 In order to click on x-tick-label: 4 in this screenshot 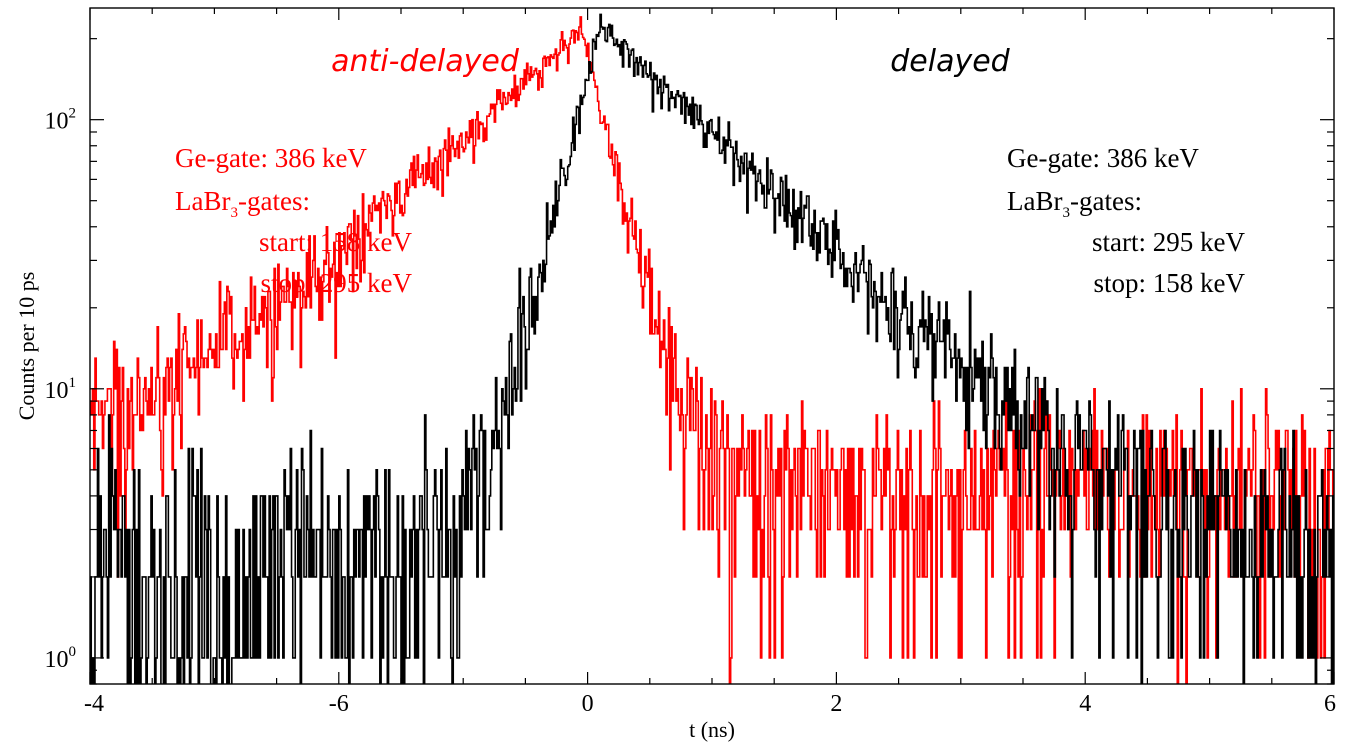, I will do `click(1085, 704)`.